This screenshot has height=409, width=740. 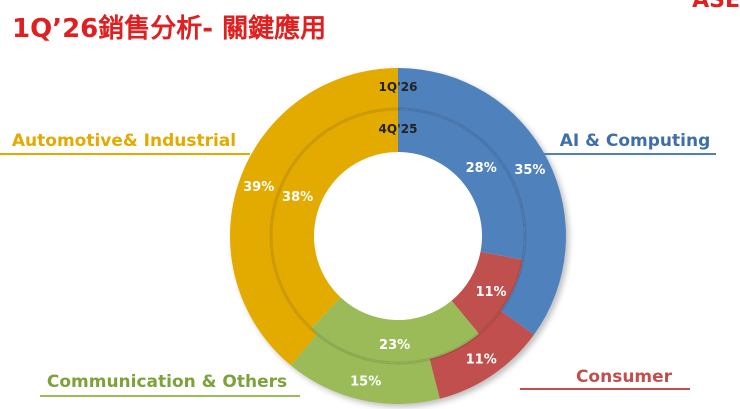 What do you see at coordinates (716, 6) in the screenshot?
I see `brand-logo-fragment: ASE` at bounding box center [716, 6].